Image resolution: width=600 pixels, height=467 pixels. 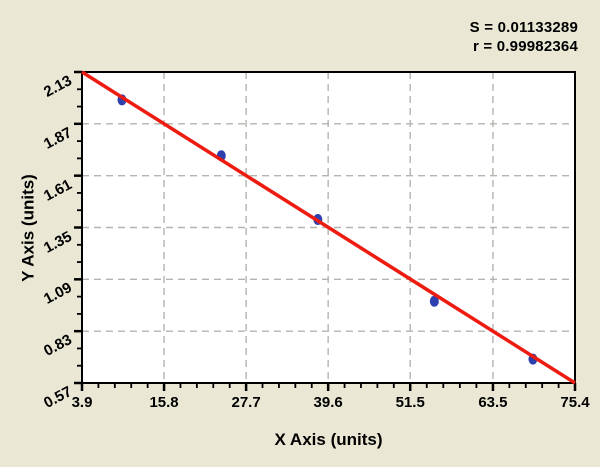 What do you see at coordinates (82, 402) in the screenshot?
I see `x-tick-label: 3.9` at bounding box center [82, 402].